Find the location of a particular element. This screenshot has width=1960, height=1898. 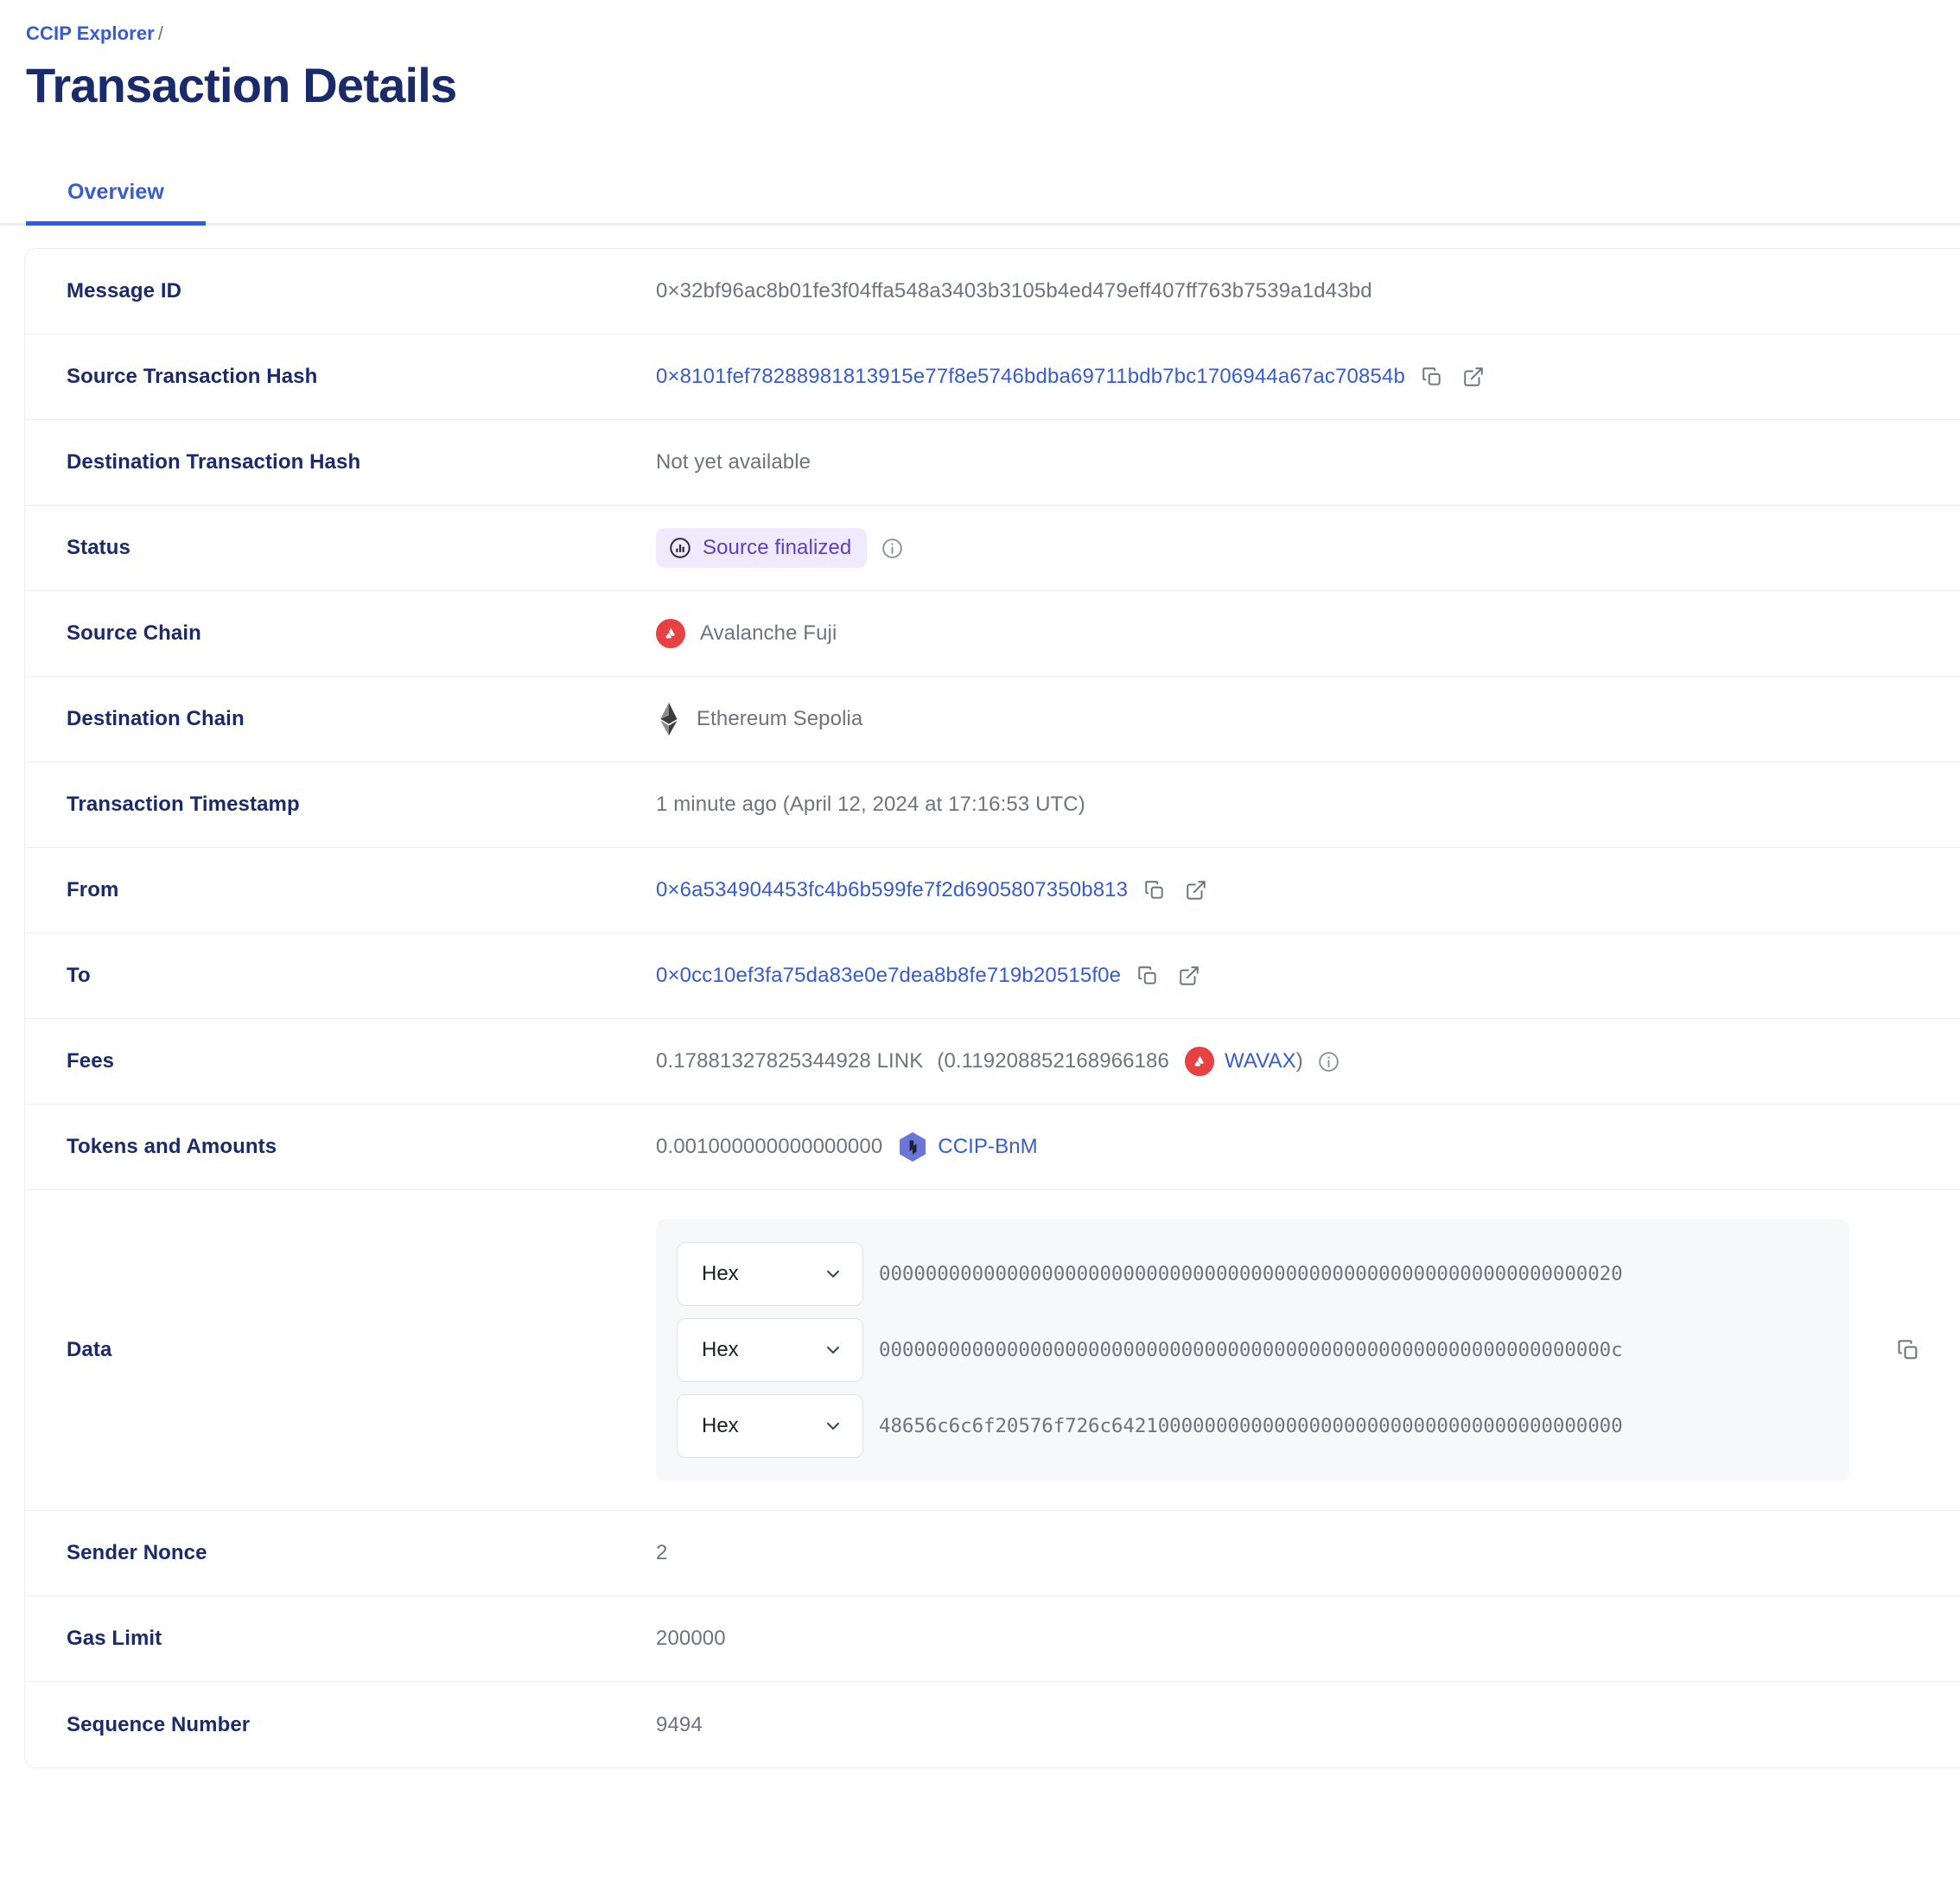

row-sender-nonce: Sender Nonce 2 is located at coordinates (992, 1554).